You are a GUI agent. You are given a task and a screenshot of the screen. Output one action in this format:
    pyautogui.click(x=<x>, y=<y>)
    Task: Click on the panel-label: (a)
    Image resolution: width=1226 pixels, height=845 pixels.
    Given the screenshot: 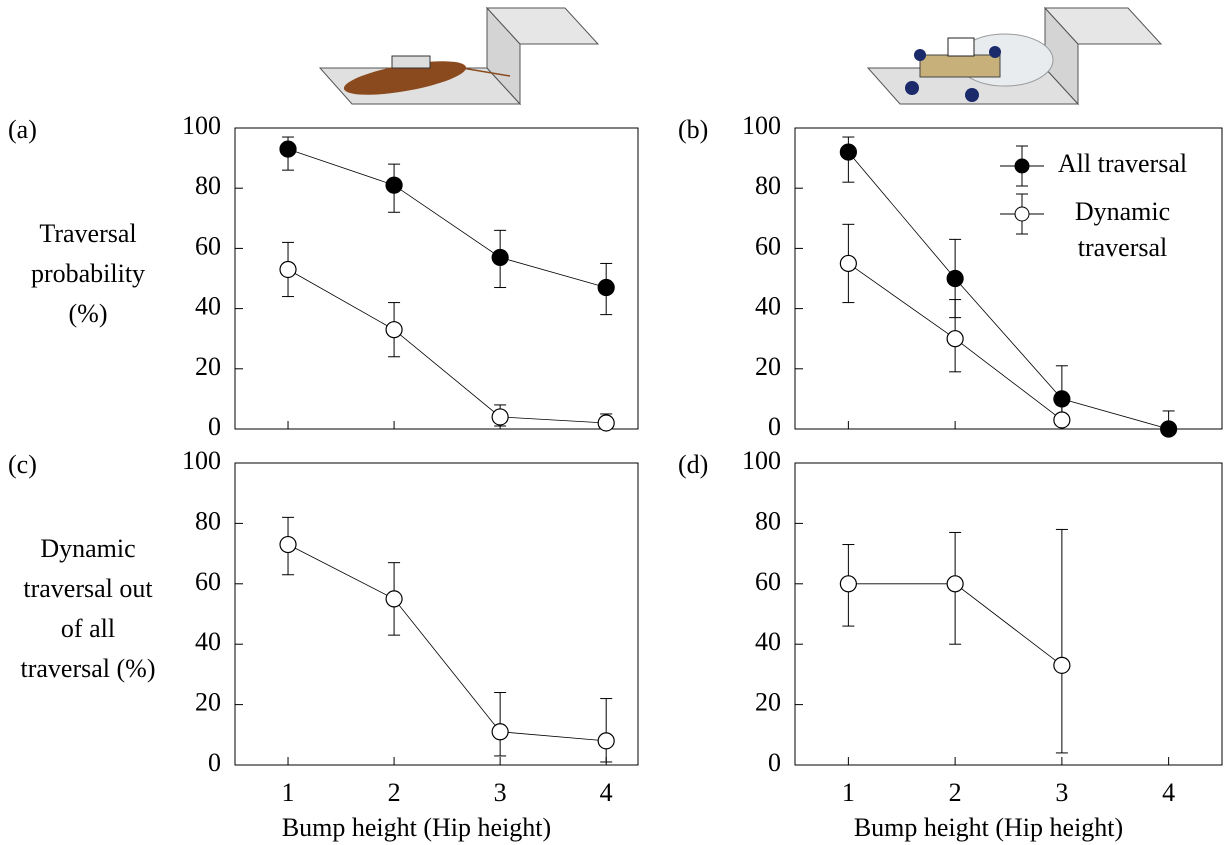 What is the action you would take?
    pyautogui.click(x=22, y=129)
    